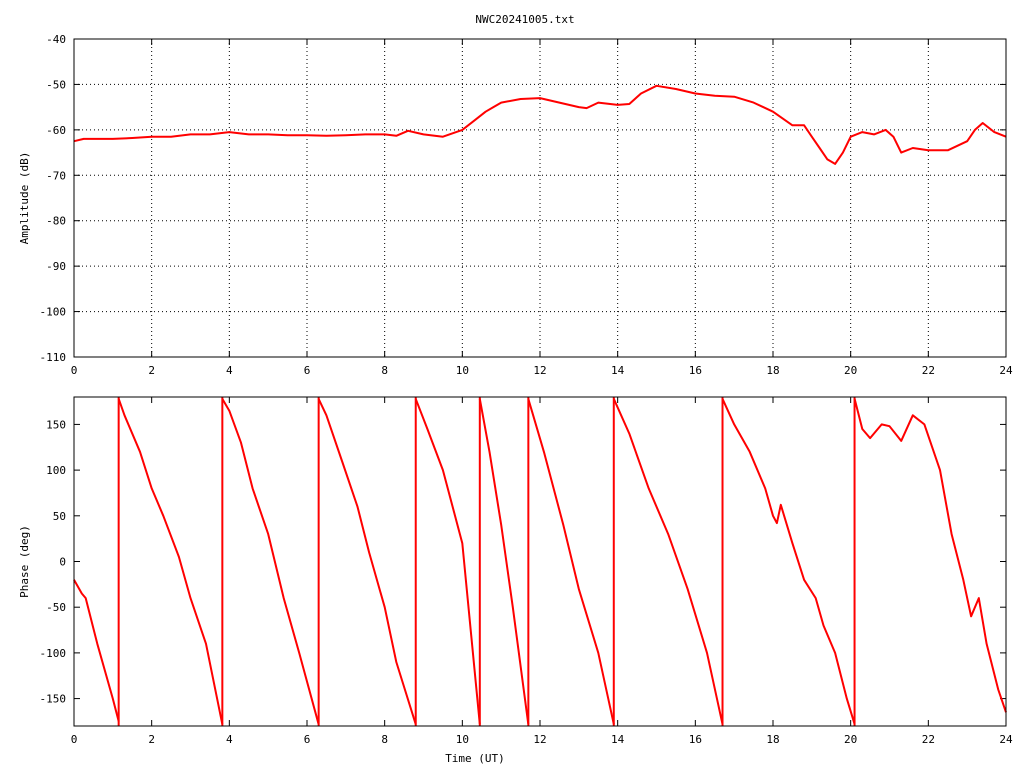 The image size is (1024, 773). I want to click on amp-ytick-label: -60, so click(56, 130).